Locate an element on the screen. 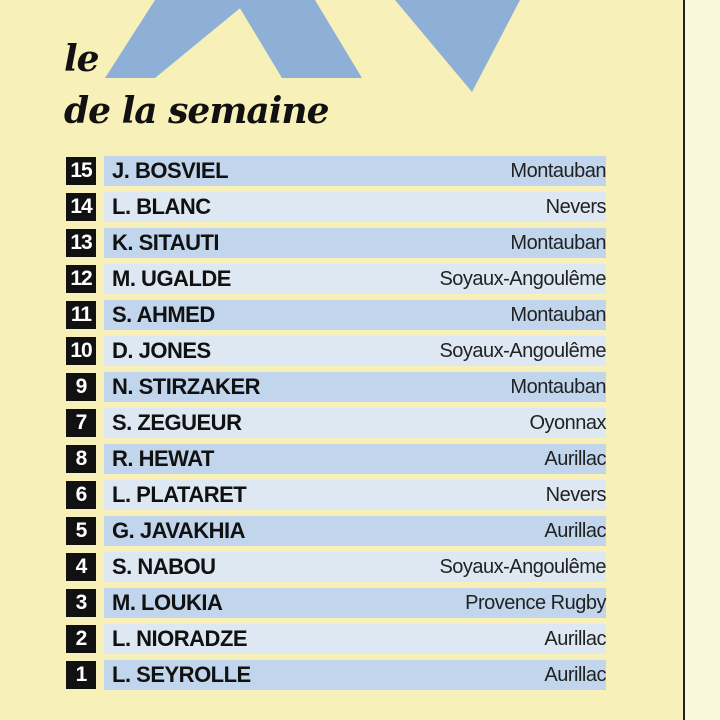 The width and height of the screenshot is (720, 720). jersey-number-badge: 4 is located at coordinates (81, 567).